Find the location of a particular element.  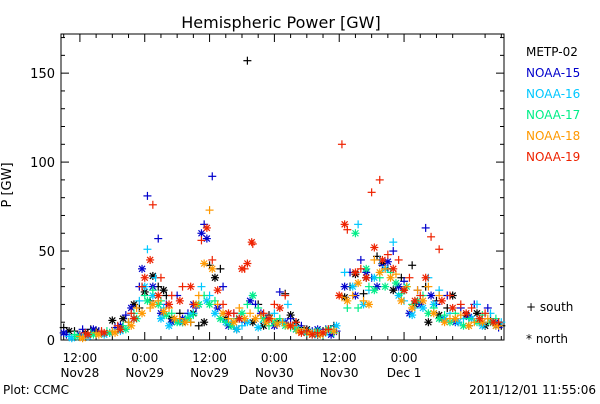

x-tick-label-time: 12:00 is located at coordinates (339, 358).